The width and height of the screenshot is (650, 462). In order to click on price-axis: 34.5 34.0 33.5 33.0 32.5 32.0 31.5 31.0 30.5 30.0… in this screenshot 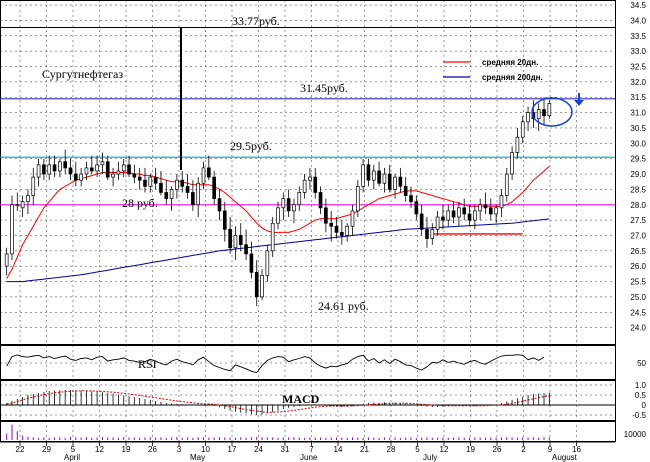, I will do `click(638, 167)`.